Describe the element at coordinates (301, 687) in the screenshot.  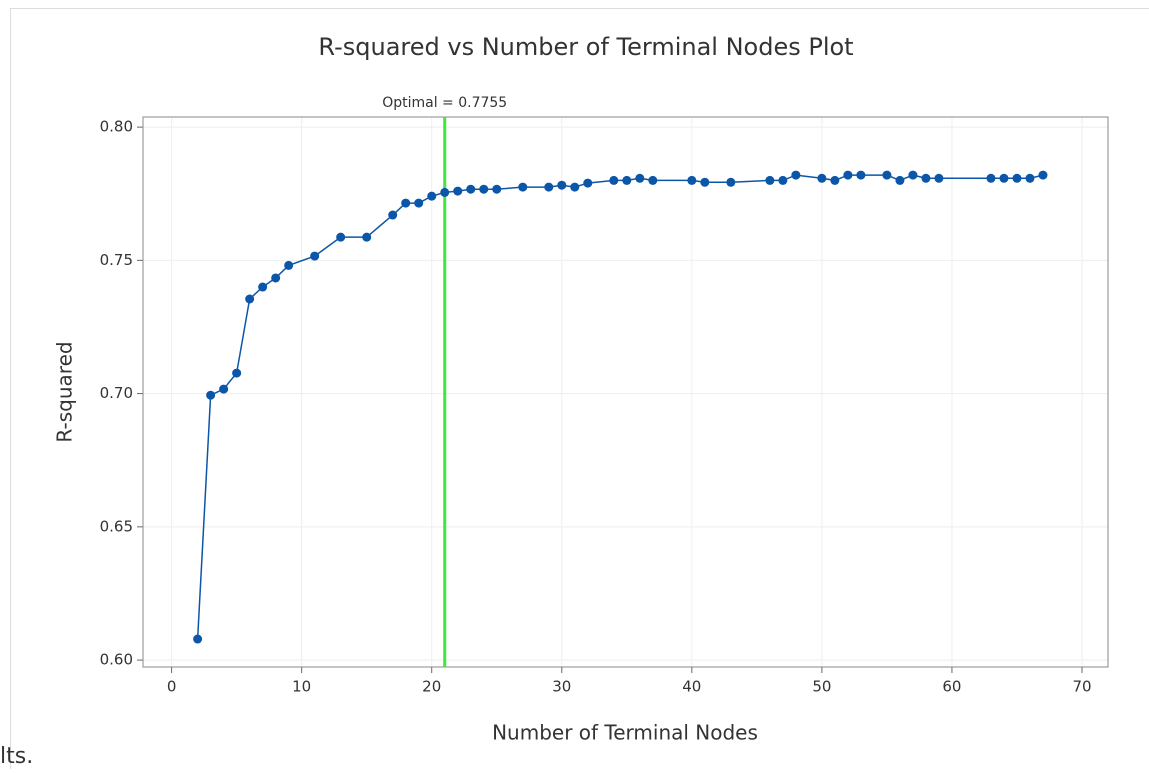
I see `x-tick-label: 10` at that location.